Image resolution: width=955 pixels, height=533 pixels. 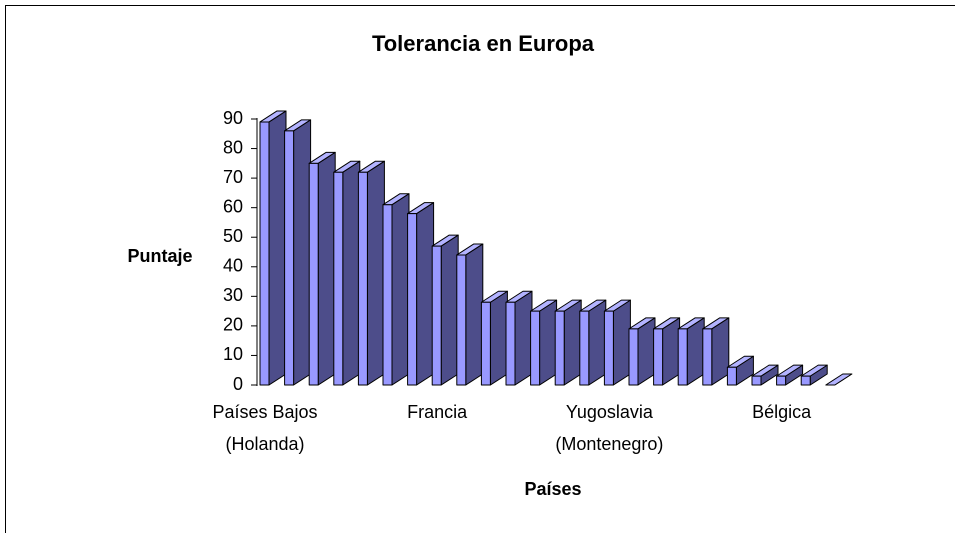 What do you see at coordinates (159, 256) in the screenshot?
I see `y-axis-label: Puntaje` at bounding box center [159, 256].